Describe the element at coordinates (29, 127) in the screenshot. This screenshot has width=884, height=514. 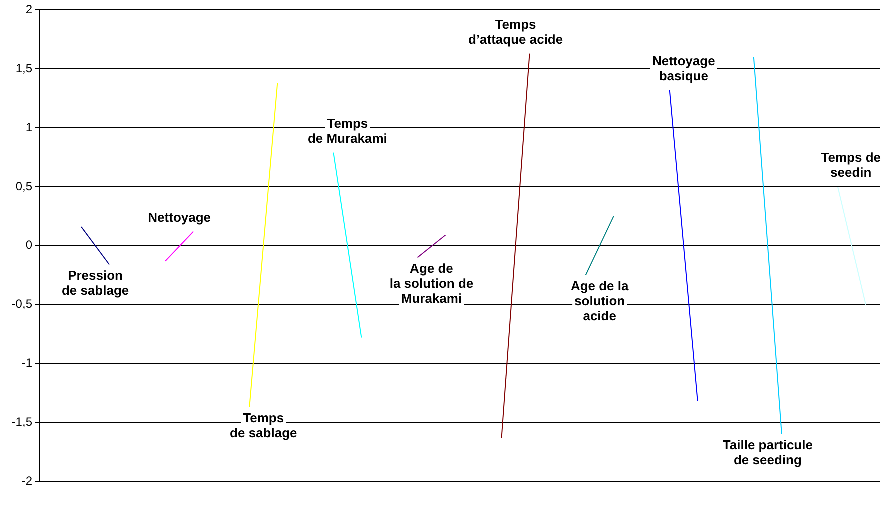
I see `y-tick-label: 1` at that location.